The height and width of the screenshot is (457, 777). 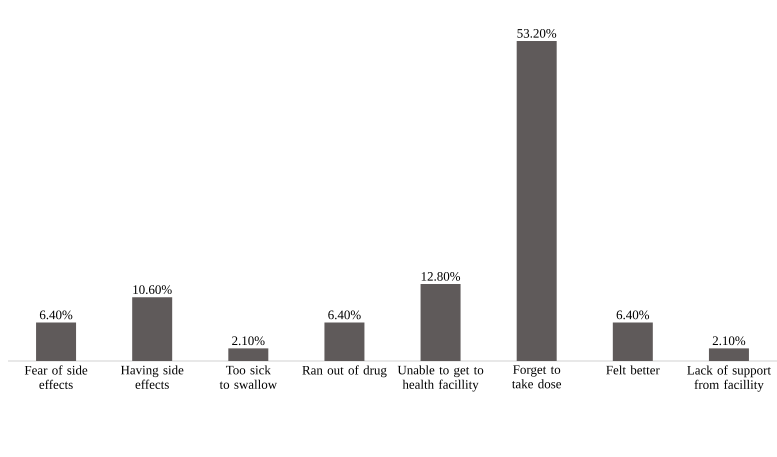 What do you see at coordinates (441, 378) in the screenshot?
I see `x-tick-label: Unable to get to health facillity` at bounding box center [441, 378].